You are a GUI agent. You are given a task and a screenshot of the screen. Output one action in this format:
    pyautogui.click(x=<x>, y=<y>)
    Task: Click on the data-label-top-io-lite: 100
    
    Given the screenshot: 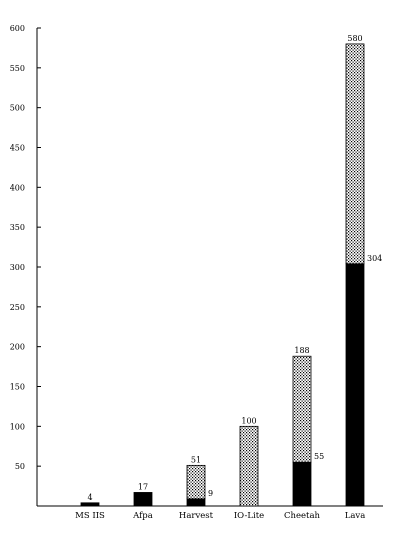 What is the action you would take?
    pyautogui.click(x=248, y=420)
    